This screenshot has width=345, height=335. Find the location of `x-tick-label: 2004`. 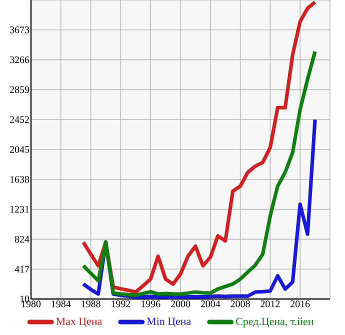

x-tick-label: 2004 is located at coordinates (210, 304).